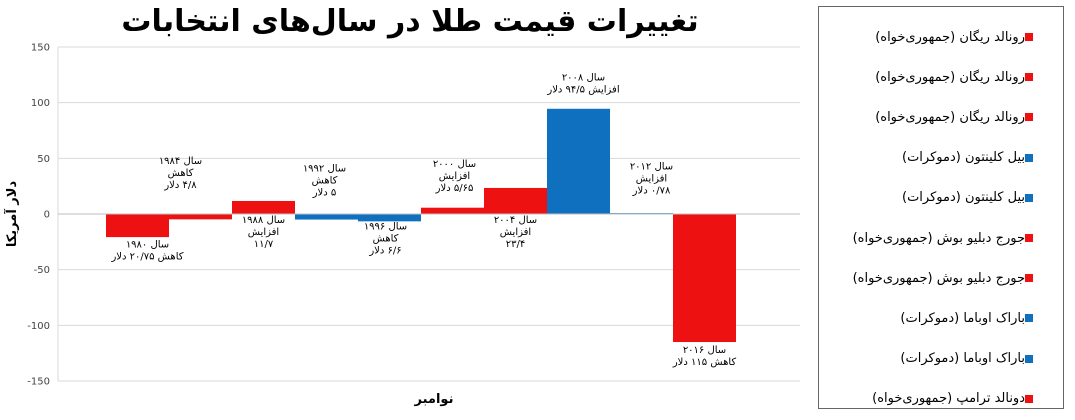  I want to click on bar-annotation: ۴/۸ دلار, so click(180, 185).